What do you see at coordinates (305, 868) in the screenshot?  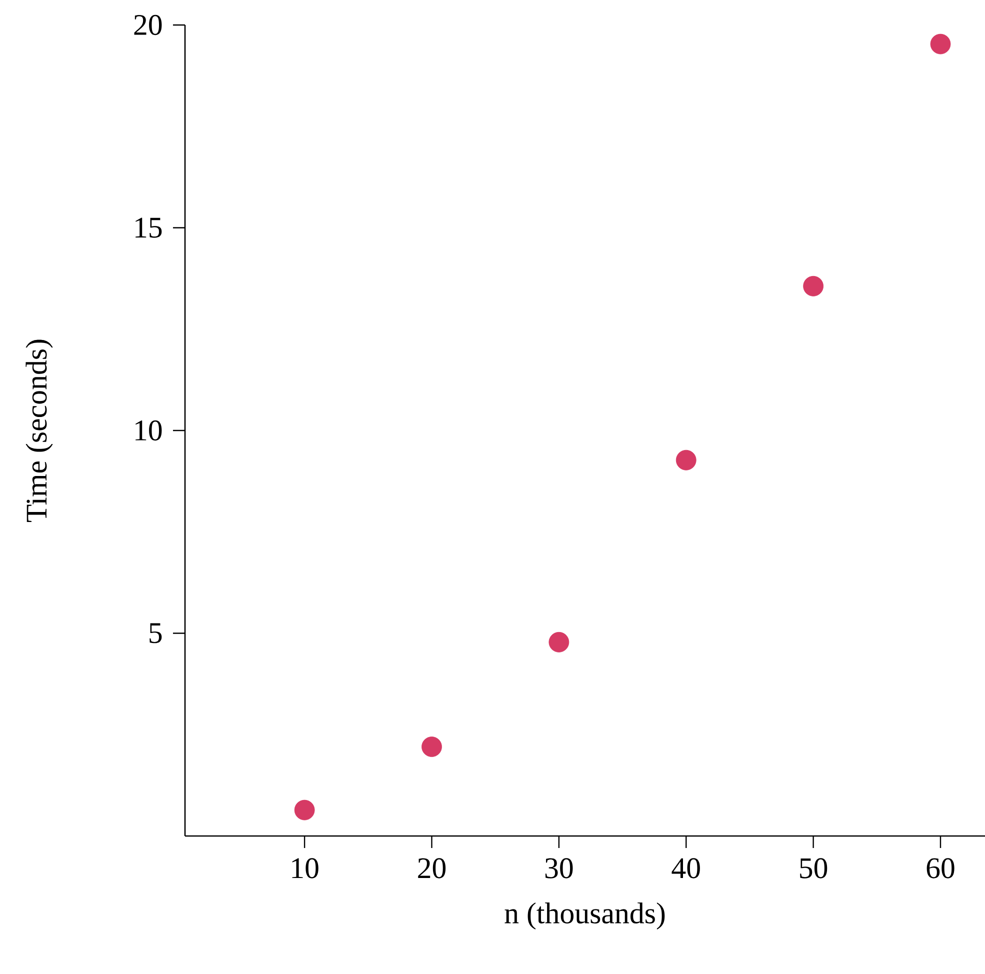 I see `x-tick-label: 10` at bounding box center [305, 868].